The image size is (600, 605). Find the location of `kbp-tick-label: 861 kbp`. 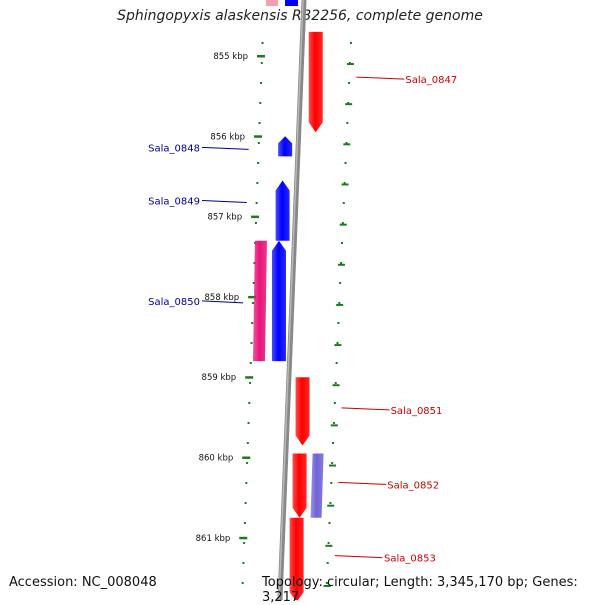

kbp-tick-label: 861 kbp is located at coordinates (213, 539).